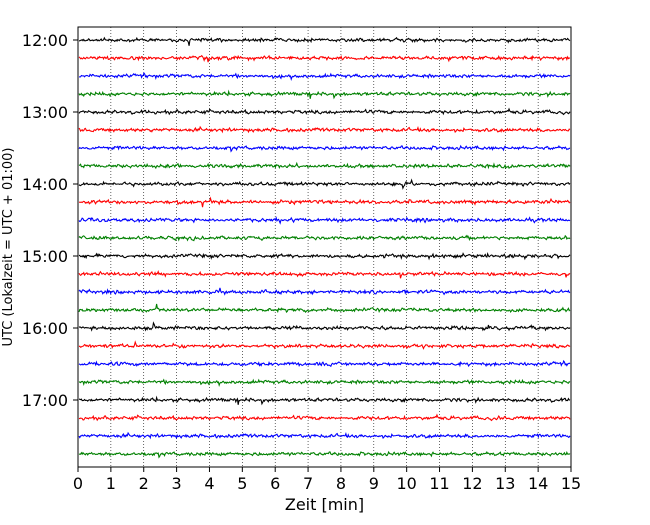 The image size is (650, 525). What do you see at coordinates (505, 483) in the screenshot?
I see `x-tick-label: 13` at bounding box center [505, 483].